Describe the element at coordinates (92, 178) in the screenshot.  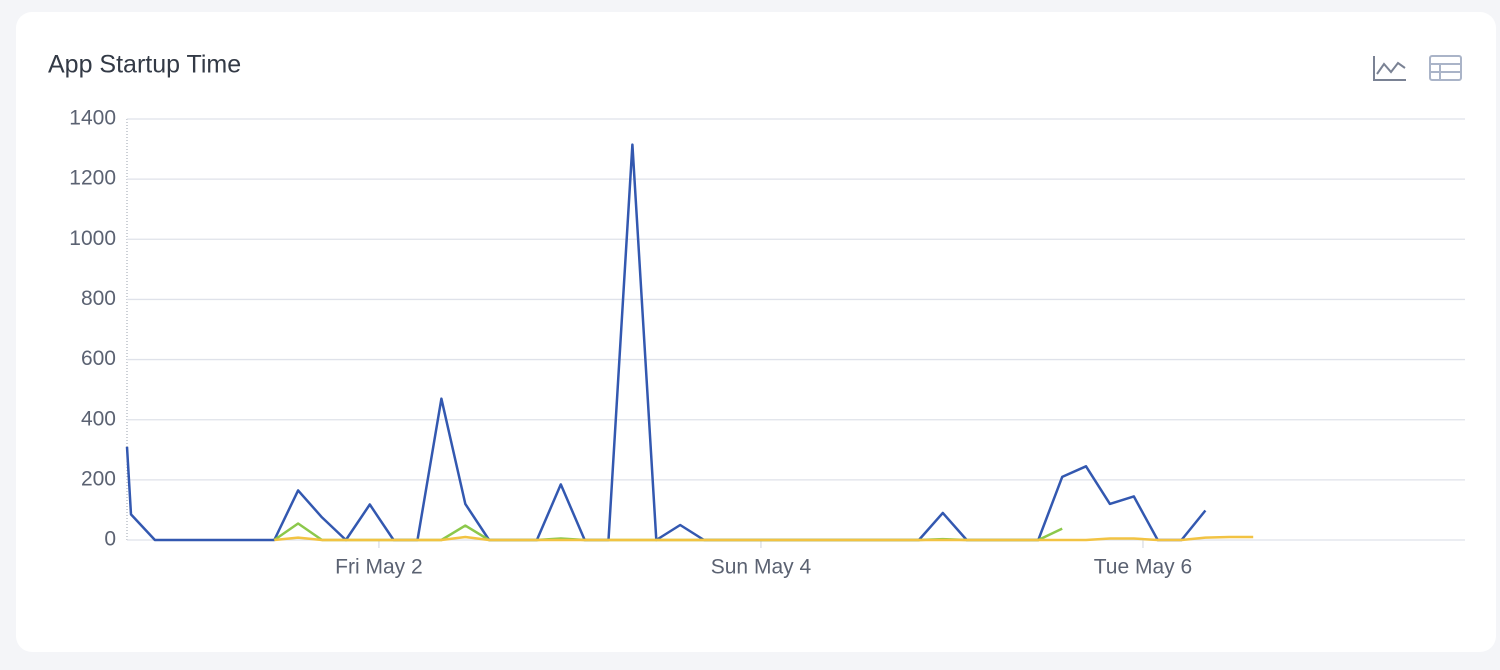
I see `y-tick-label: 1200` at that location.